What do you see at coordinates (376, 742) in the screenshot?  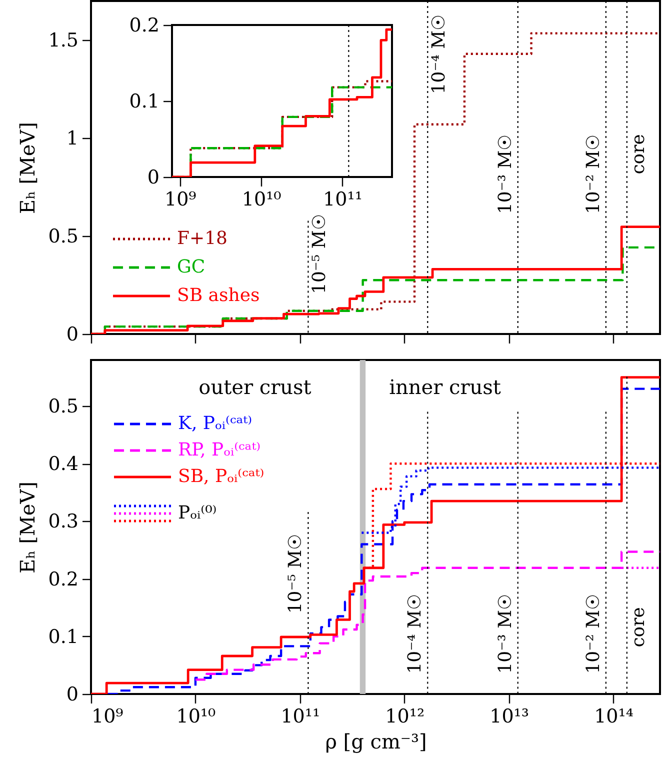 I see `x-axis-title: ρ [g cm⁻³]` at bounding box center [376, 742].